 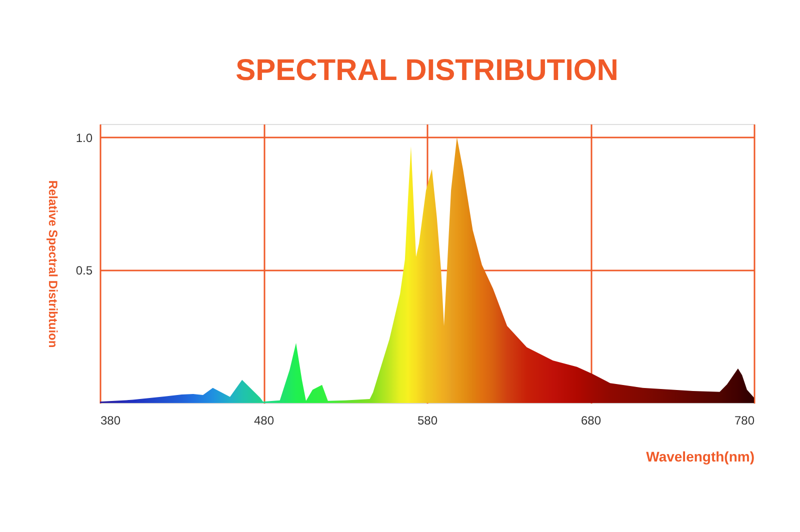 I want to click on y-tick-label: 0.5, so click(x=84, y=271).